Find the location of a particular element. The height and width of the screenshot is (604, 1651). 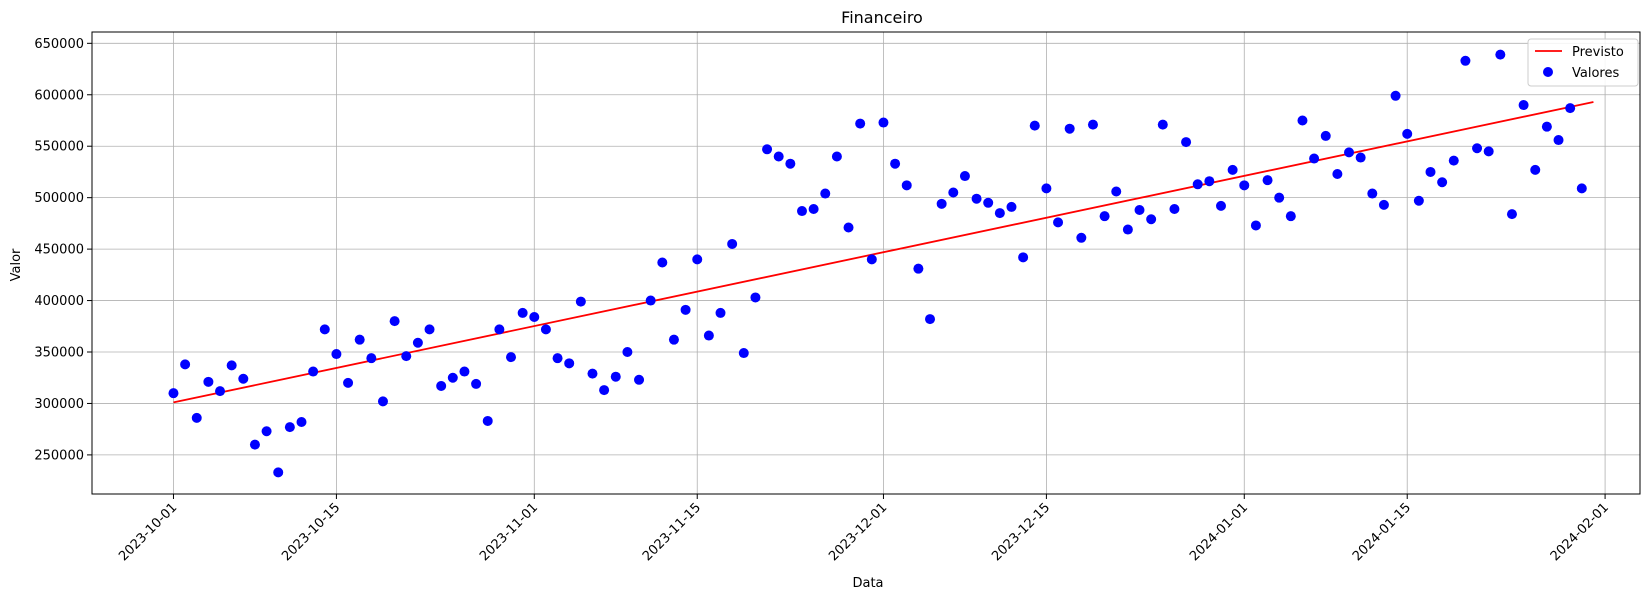

y-tick-label: 500000 is located at coordinates (59, 198).